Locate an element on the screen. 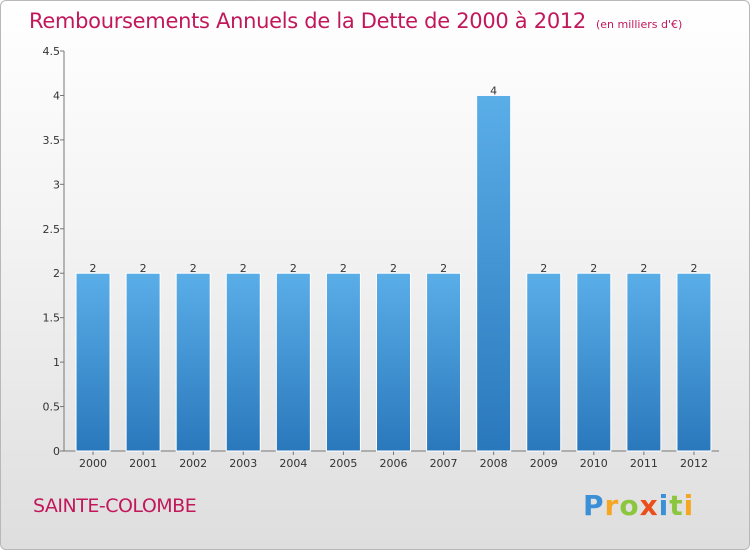 The image size is (750, 550). x-tick-label: 2001 is located at coordinates (143, 463).